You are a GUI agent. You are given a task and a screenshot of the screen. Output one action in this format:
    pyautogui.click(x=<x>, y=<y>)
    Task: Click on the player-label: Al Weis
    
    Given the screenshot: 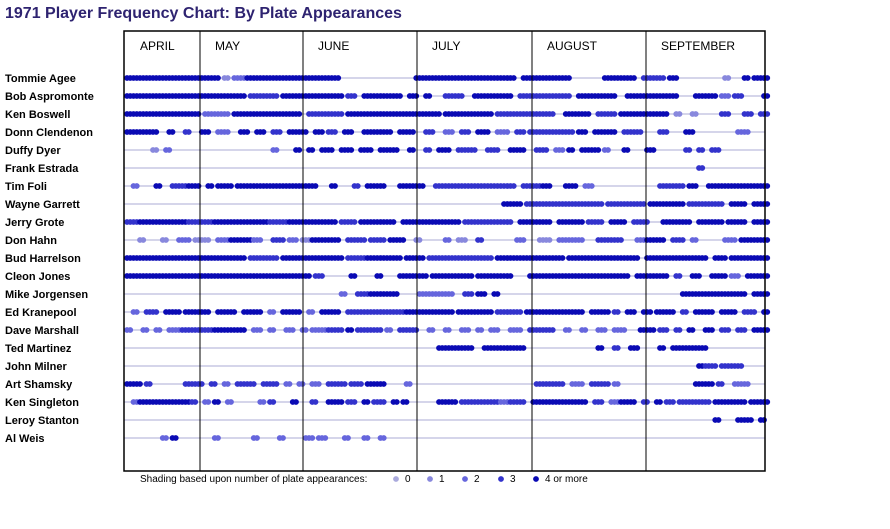 What is the action you would take?
    pyautogui.click(x=25, y=439)
    